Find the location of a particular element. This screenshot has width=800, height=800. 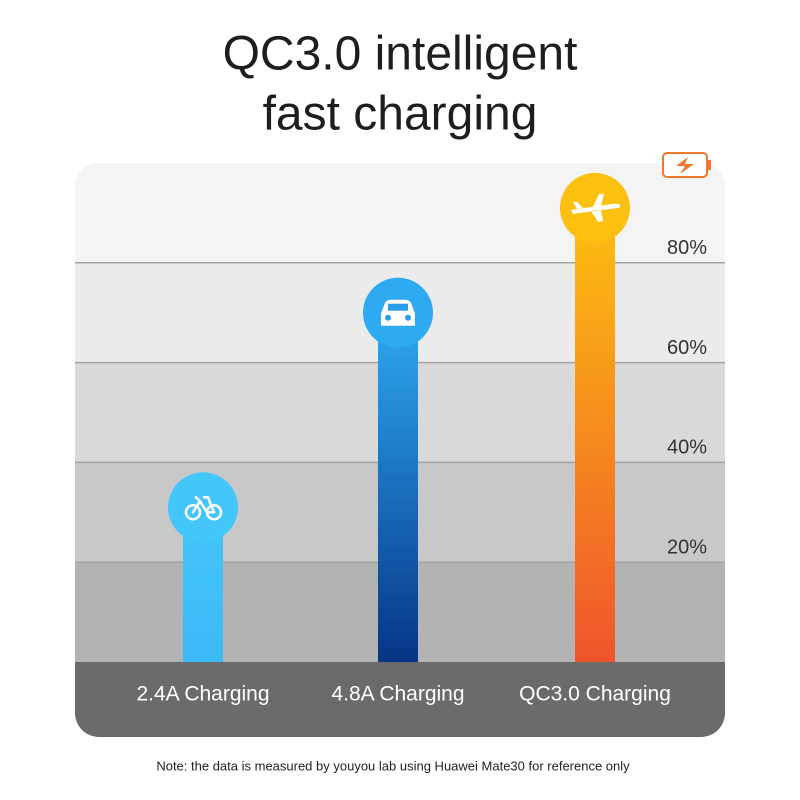

y-tick-label: 80% is located at coordinates (687, 248).